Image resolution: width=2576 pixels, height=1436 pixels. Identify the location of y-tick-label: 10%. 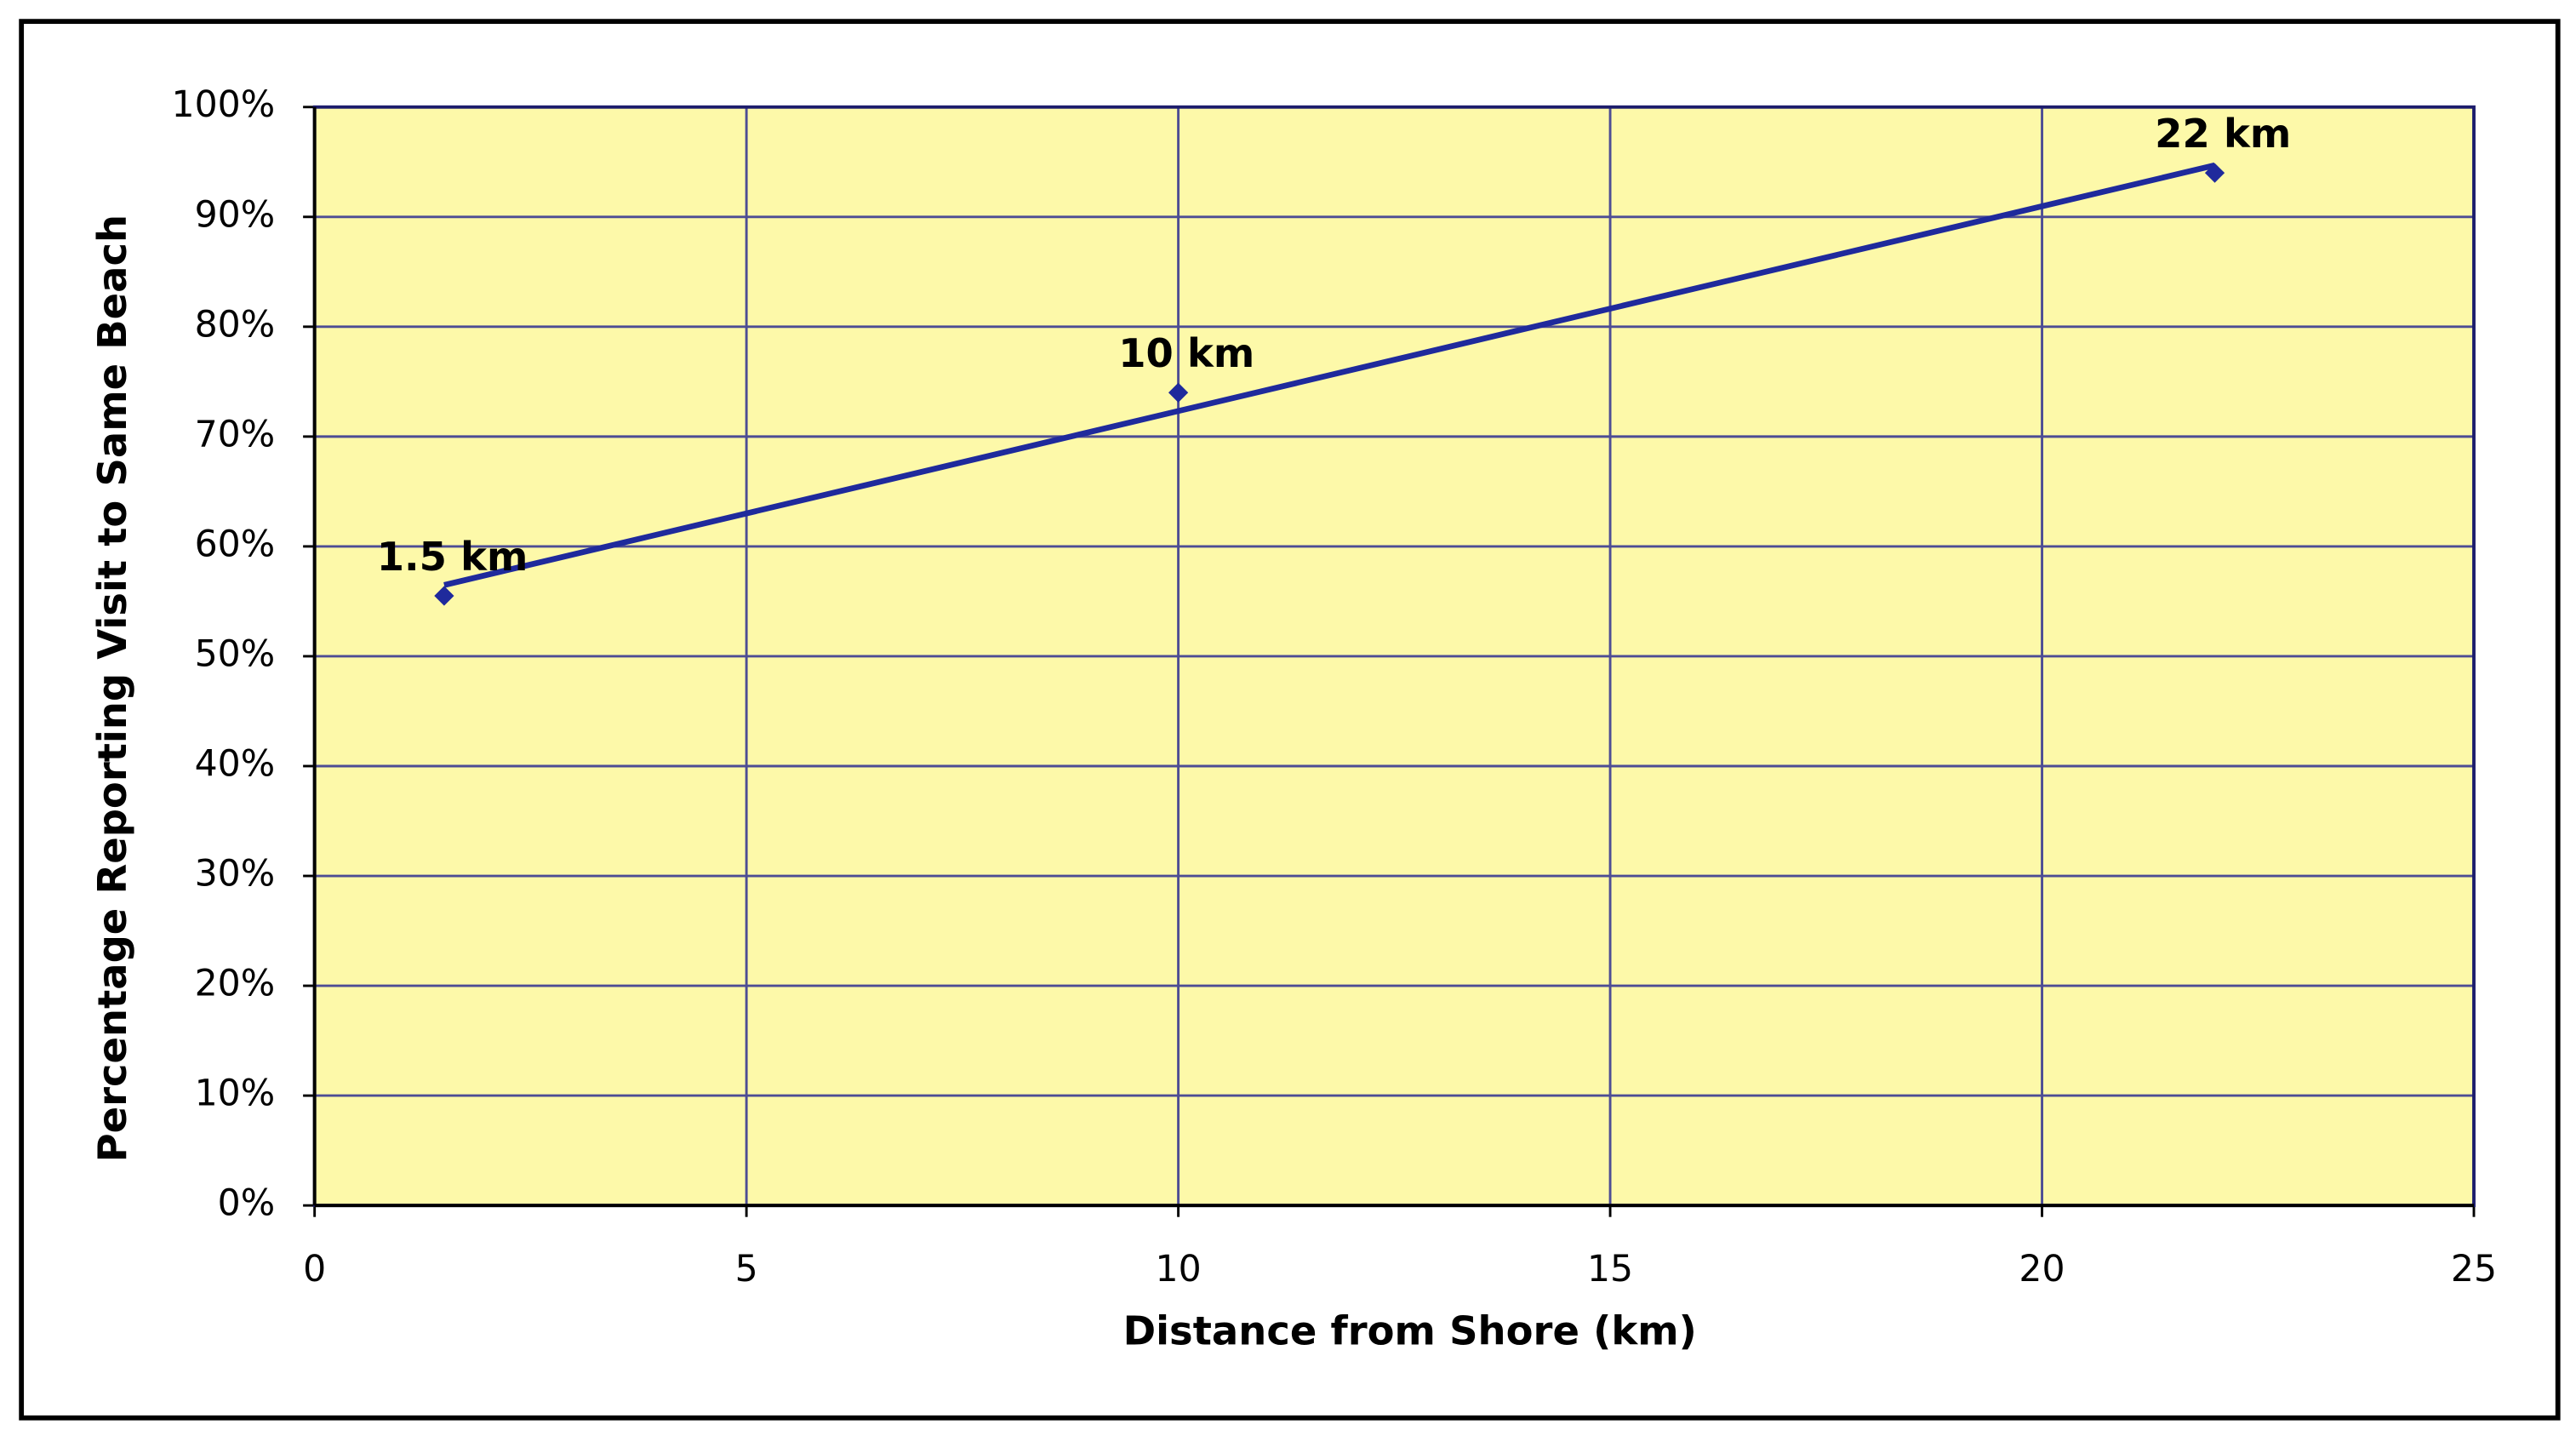
(235, 1094).